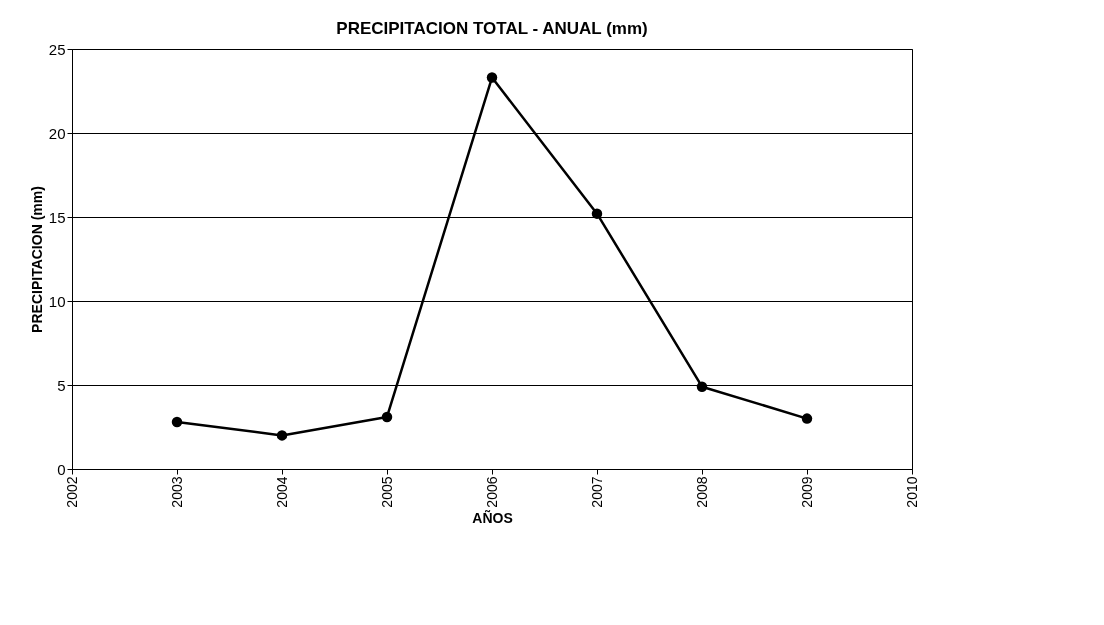  Describe the element at coordinates (386, 492) in the screenshot. I see `x-tick-label: 2005` at that location.